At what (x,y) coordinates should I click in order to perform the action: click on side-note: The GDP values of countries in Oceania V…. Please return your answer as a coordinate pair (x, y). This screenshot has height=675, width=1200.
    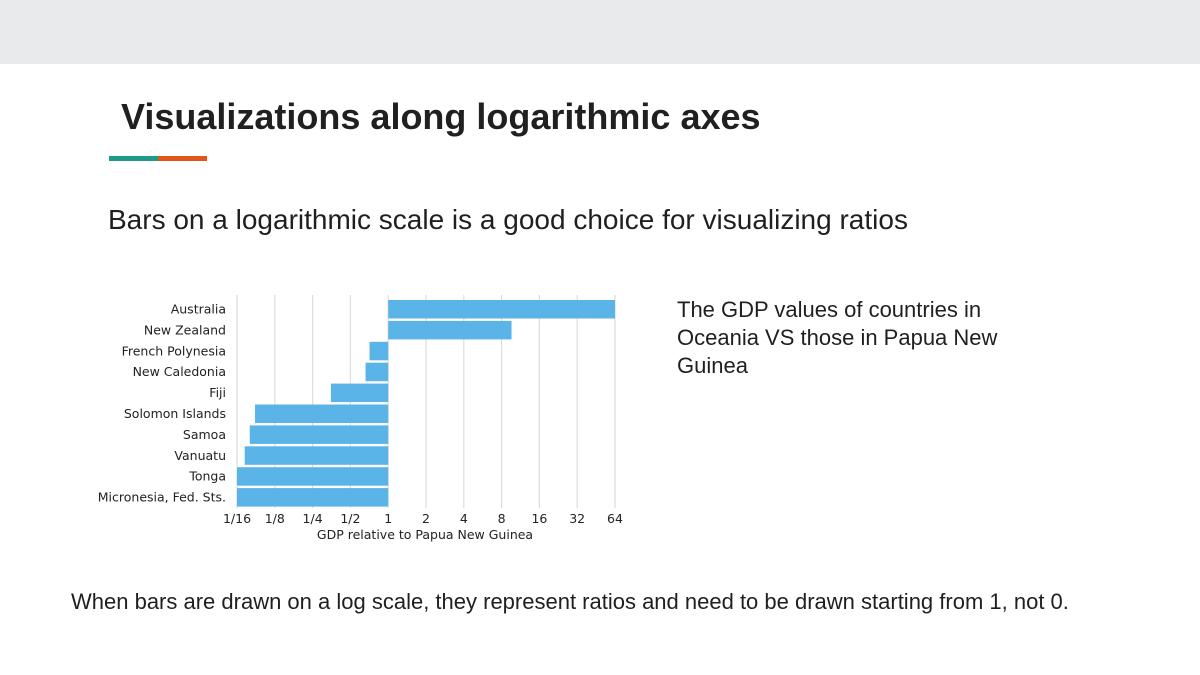
    Looking at the image, I should click on (837, 337).